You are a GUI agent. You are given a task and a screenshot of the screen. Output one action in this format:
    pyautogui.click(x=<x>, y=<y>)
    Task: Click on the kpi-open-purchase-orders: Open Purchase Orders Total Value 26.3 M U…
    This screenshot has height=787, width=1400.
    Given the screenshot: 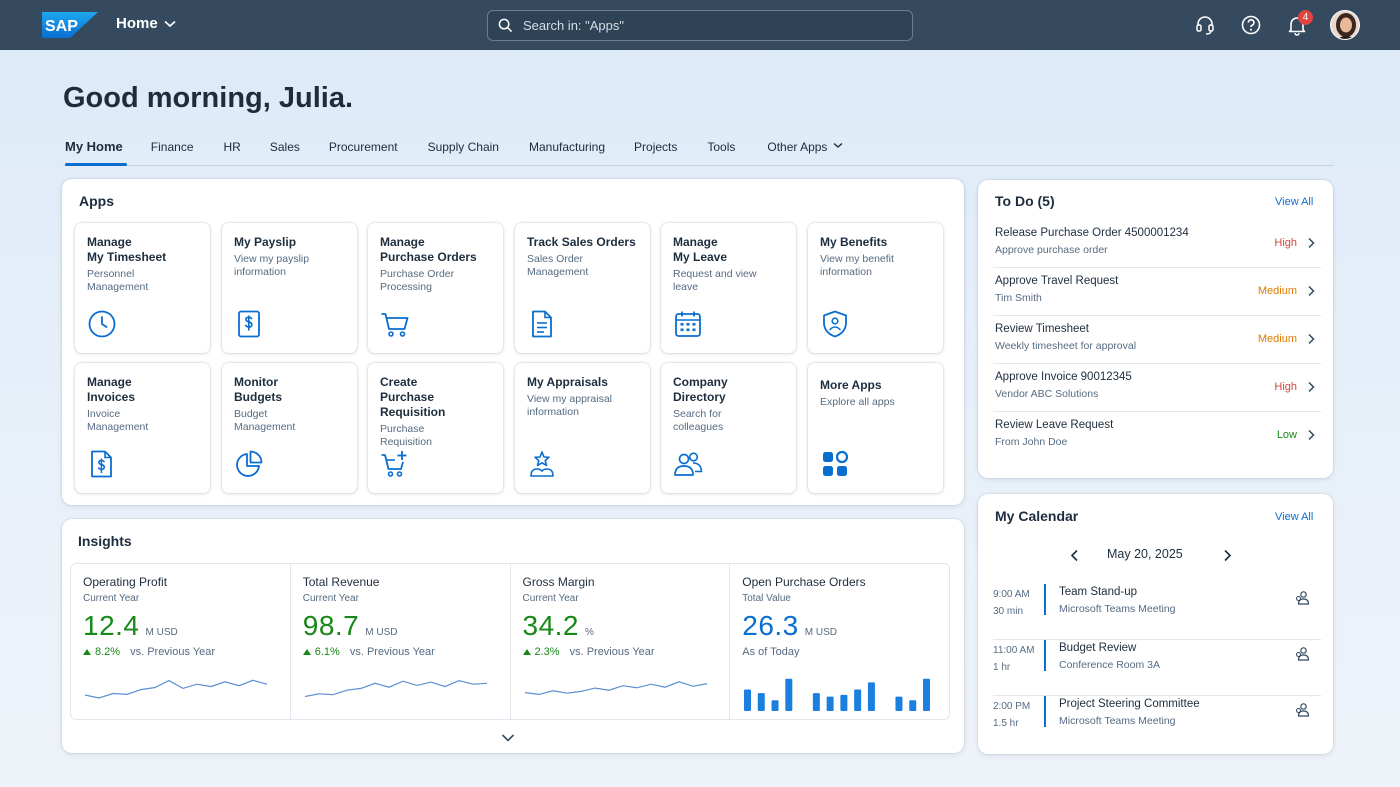 What is the action you would take?
    pyautogui.click(x=839, y=641)
    